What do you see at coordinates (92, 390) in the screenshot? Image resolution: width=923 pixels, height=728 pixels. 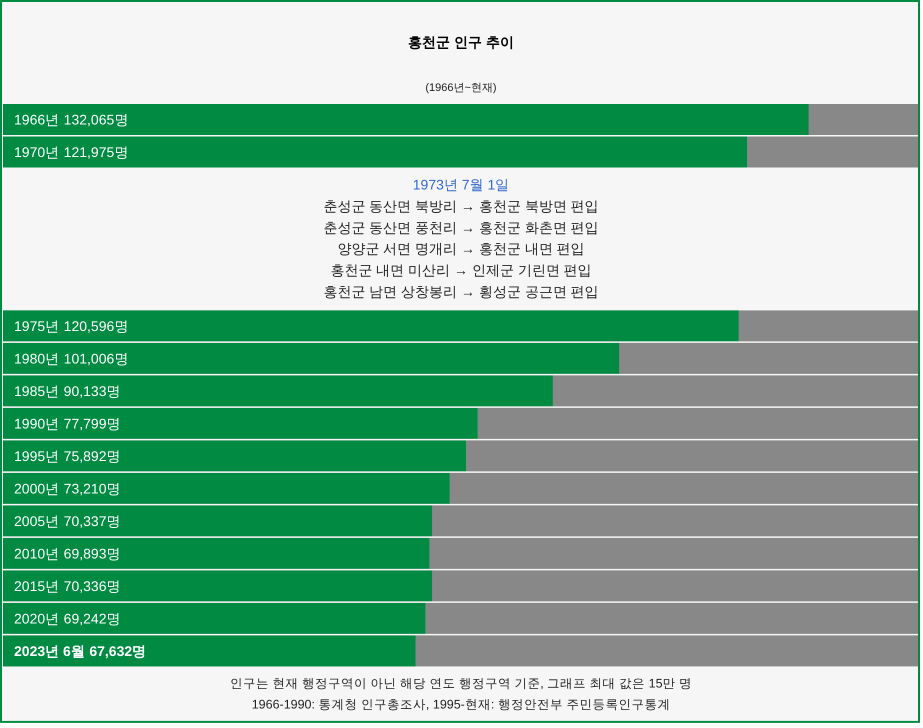 I see `data-label: 90,133명` at bounding box center [92, 390].